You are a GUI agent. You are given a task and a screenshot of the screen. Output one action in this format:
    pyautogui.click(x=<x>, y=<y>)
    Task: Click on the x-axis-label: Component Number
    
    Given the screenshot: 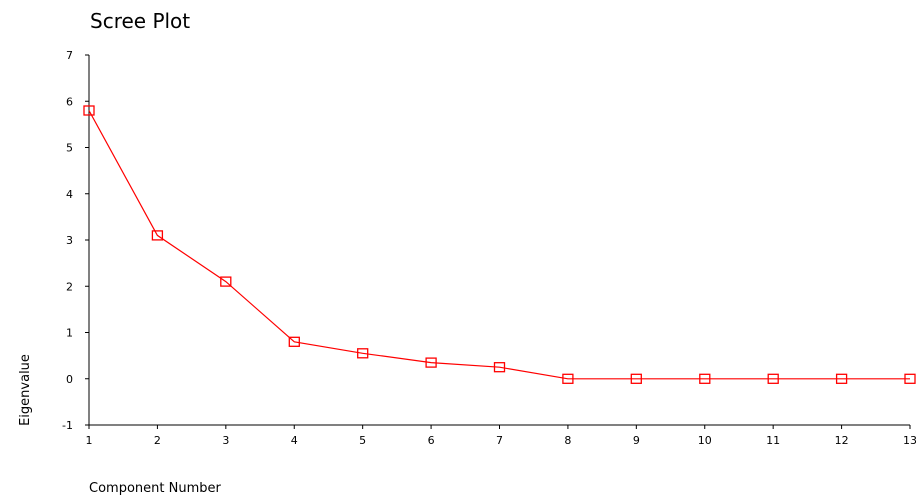 What is the action you would take?
    pyautogui.click(x=155, y=488)
    